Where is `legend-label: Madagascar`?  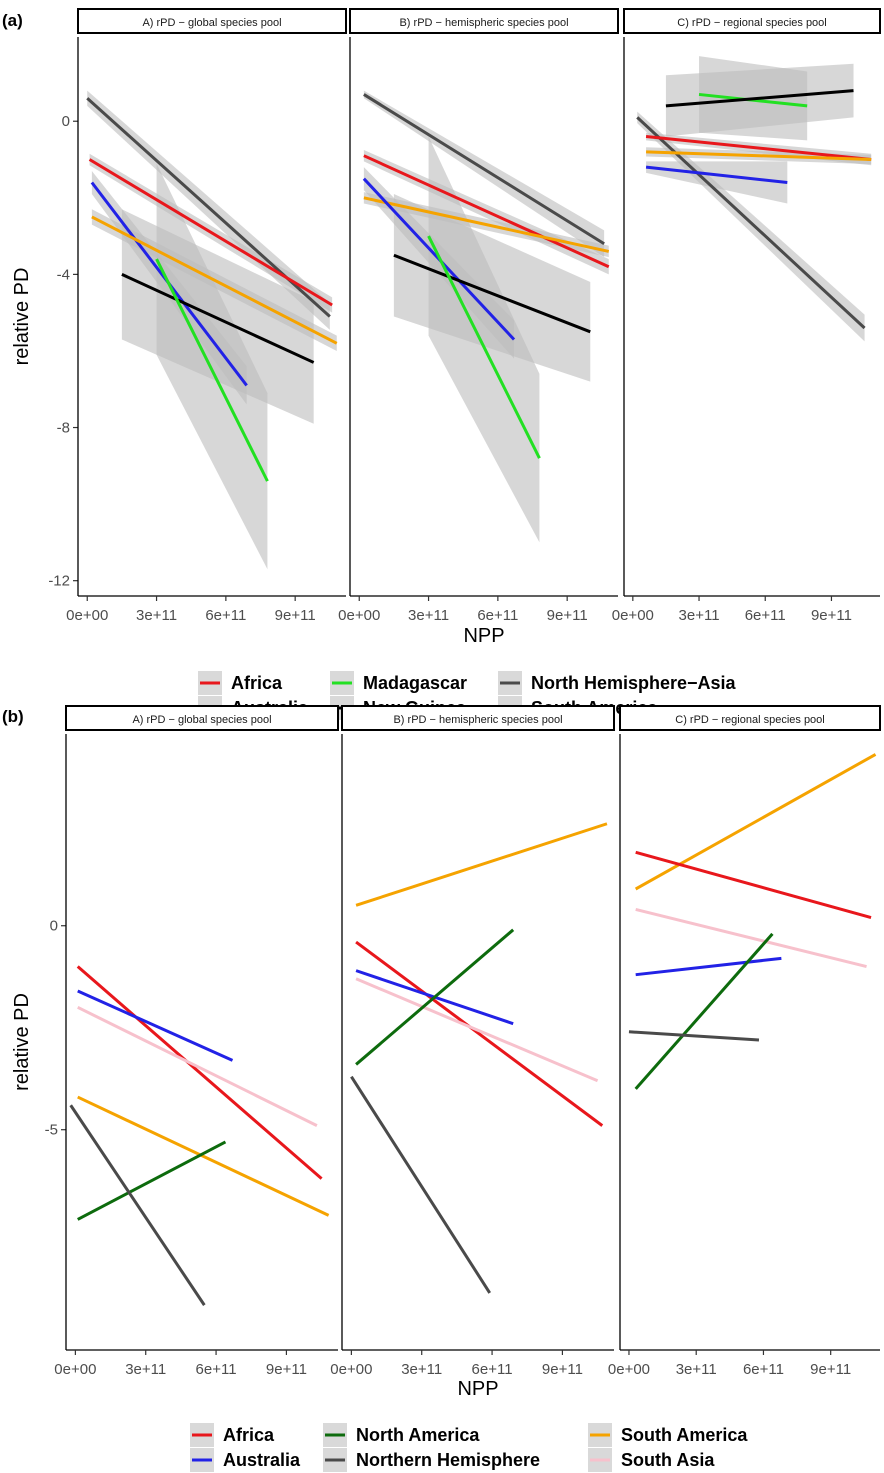 legend-label: Madagascar is located at coordinates (415, 683).